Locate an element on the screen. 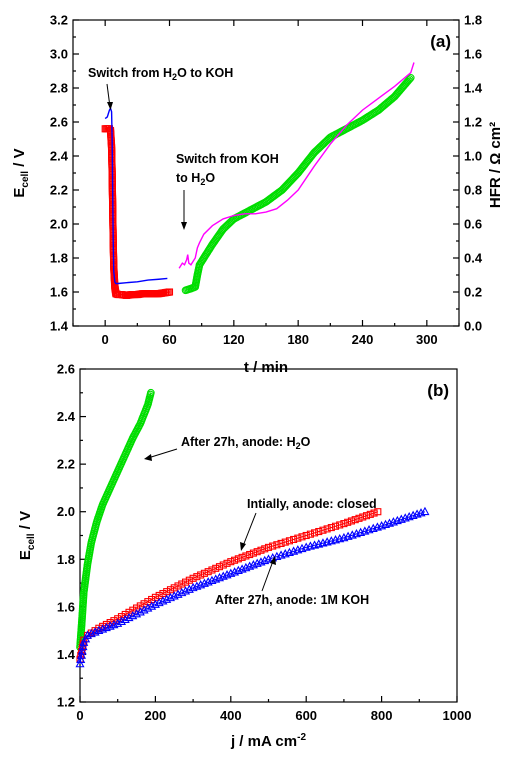 Image resolution: width=511 pixels, height=757 pixels. y2-tick-label: 1.6 is located at coordinates (473, 54).